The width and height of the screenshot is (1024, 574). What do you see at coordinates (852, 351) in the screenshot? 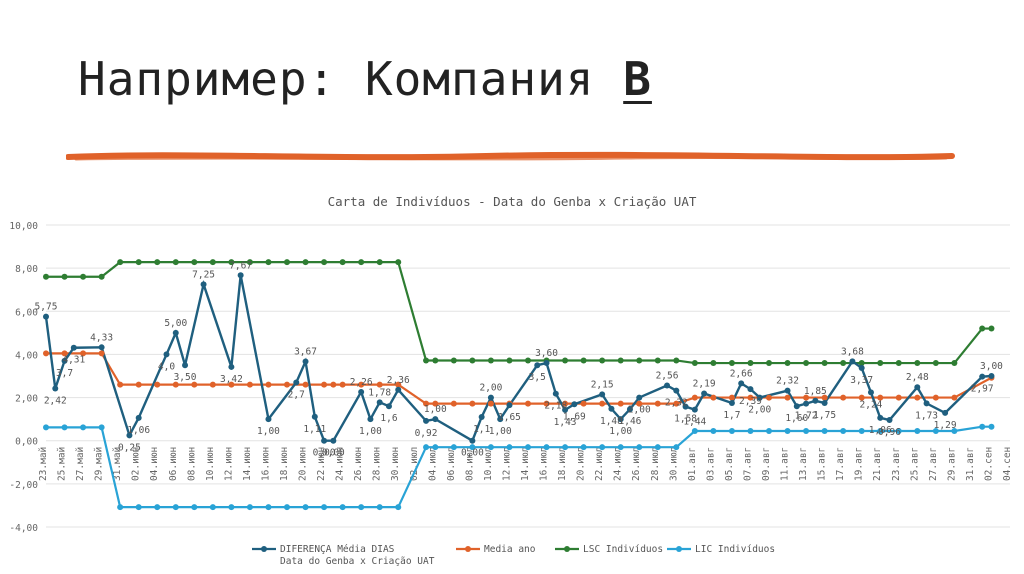
I see `data-label: 3,68` at bounding box center [852, 351].